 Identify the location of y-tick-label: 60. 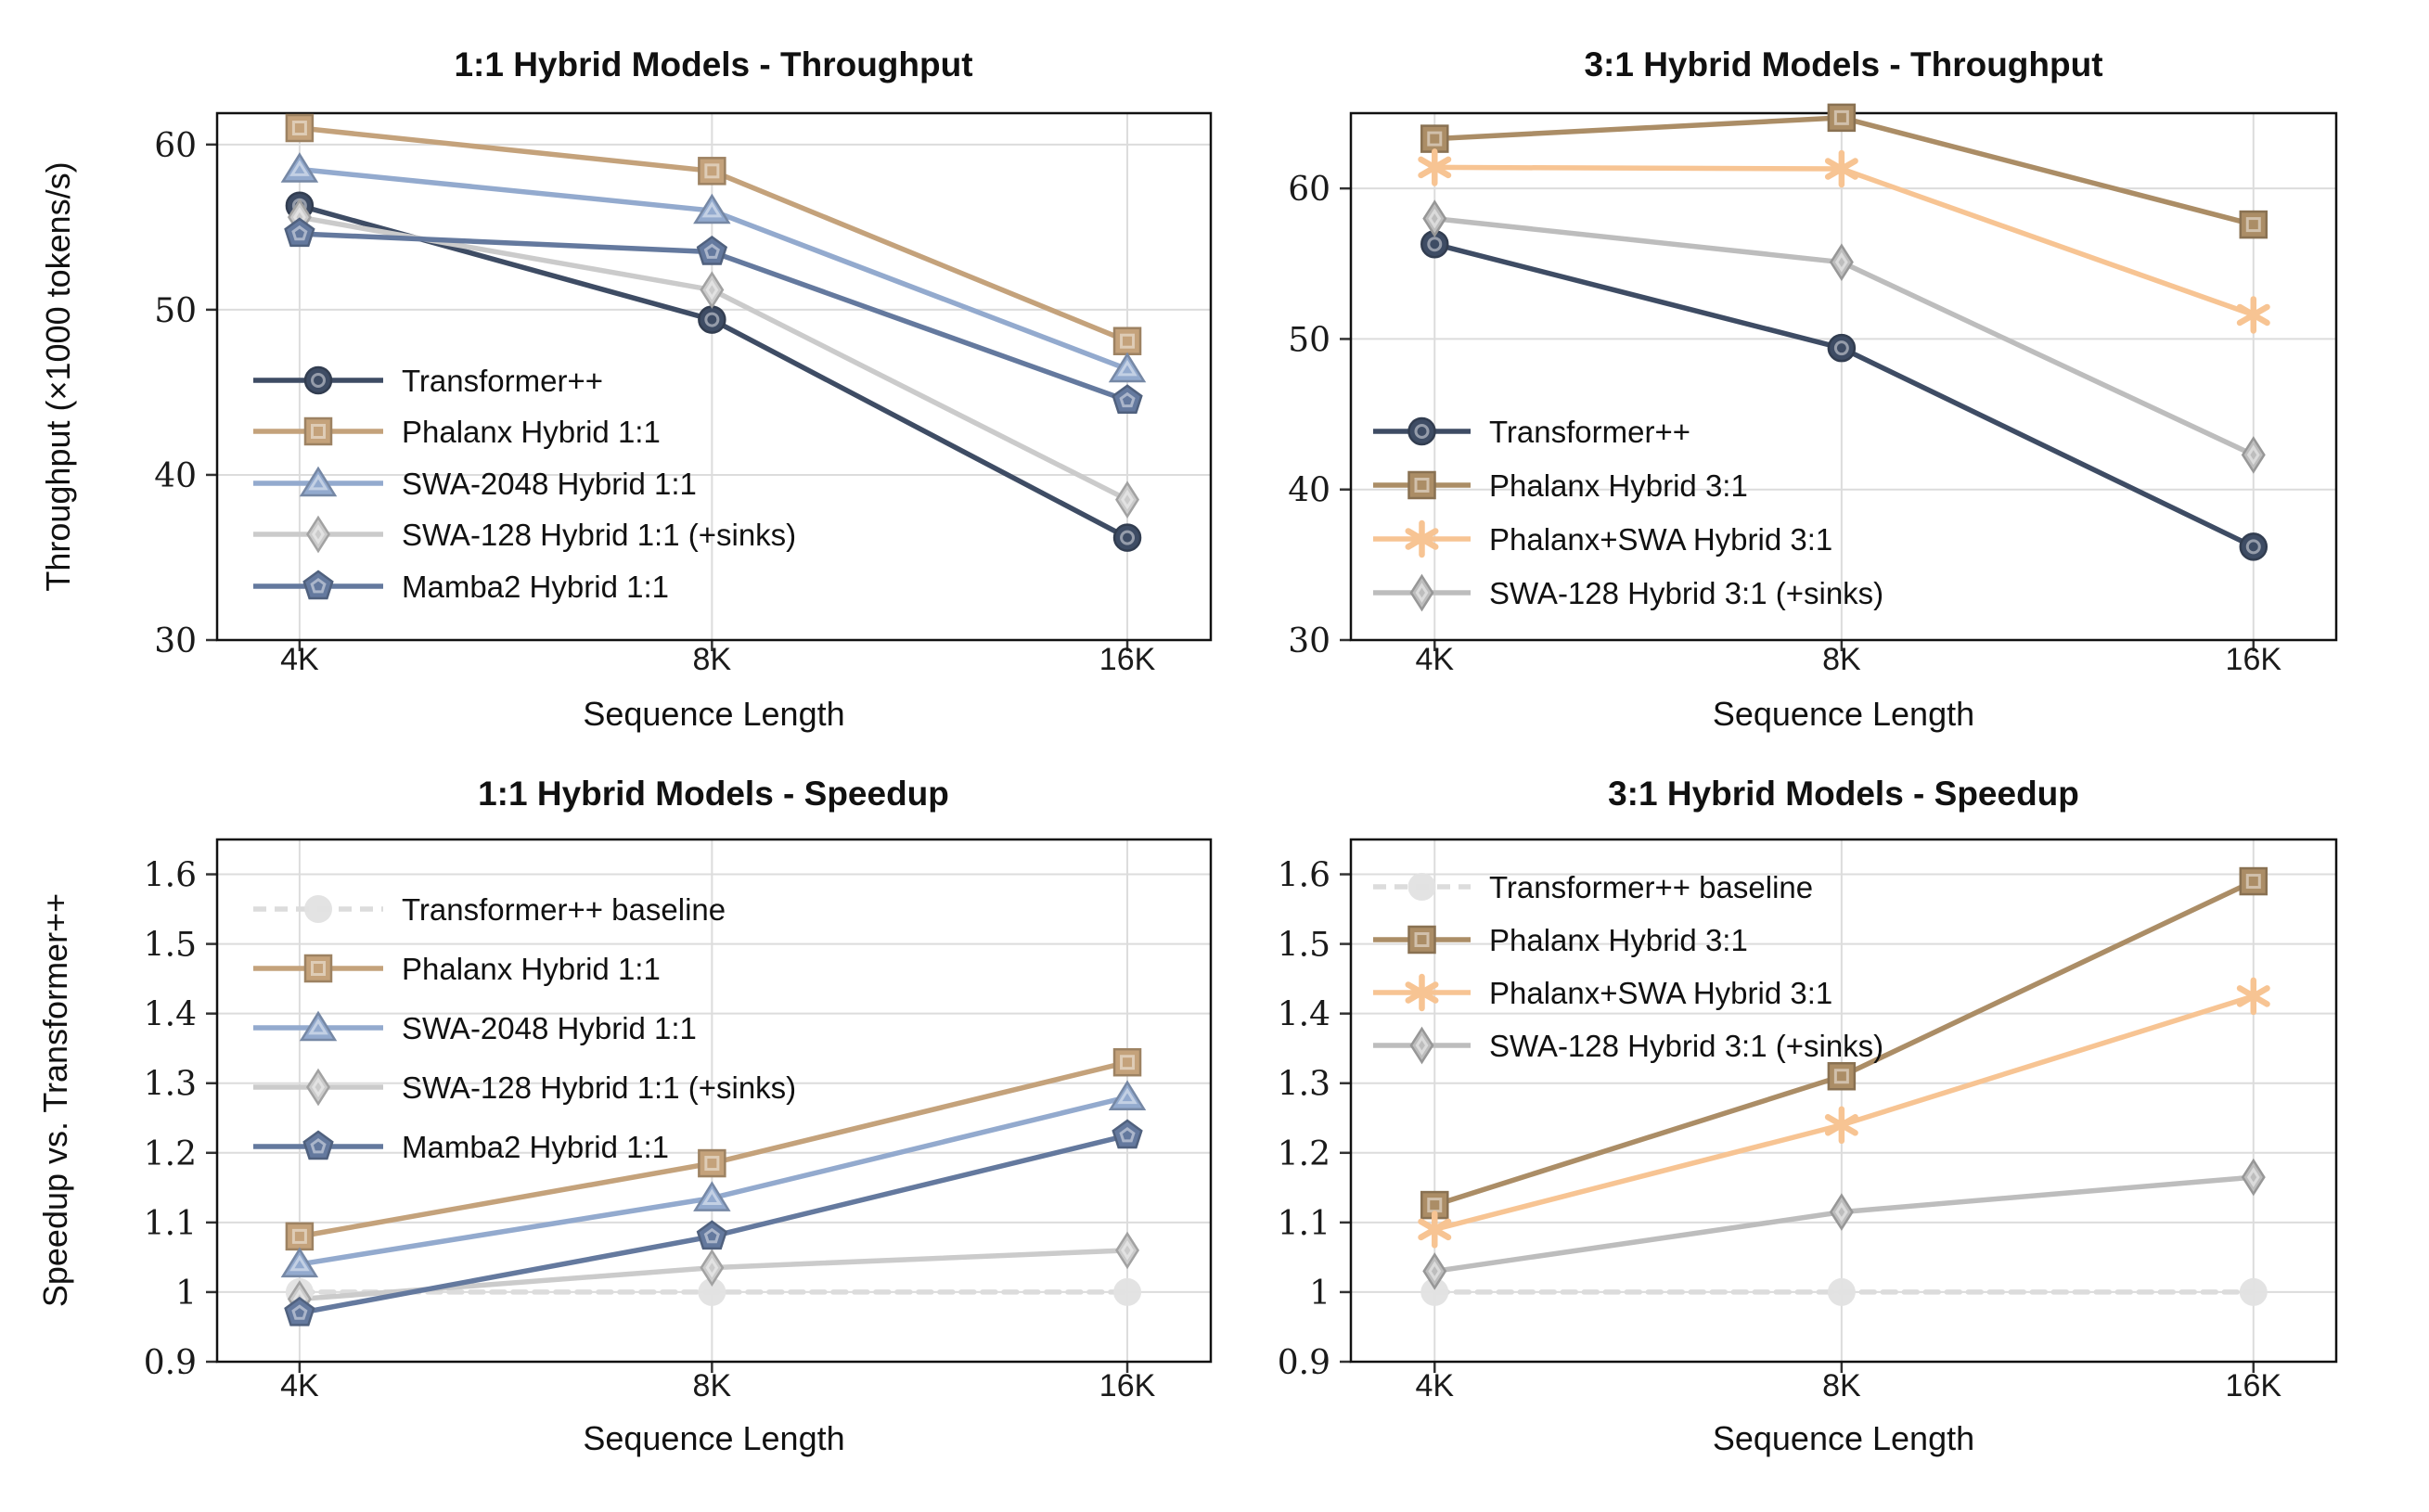
(1309, 190).